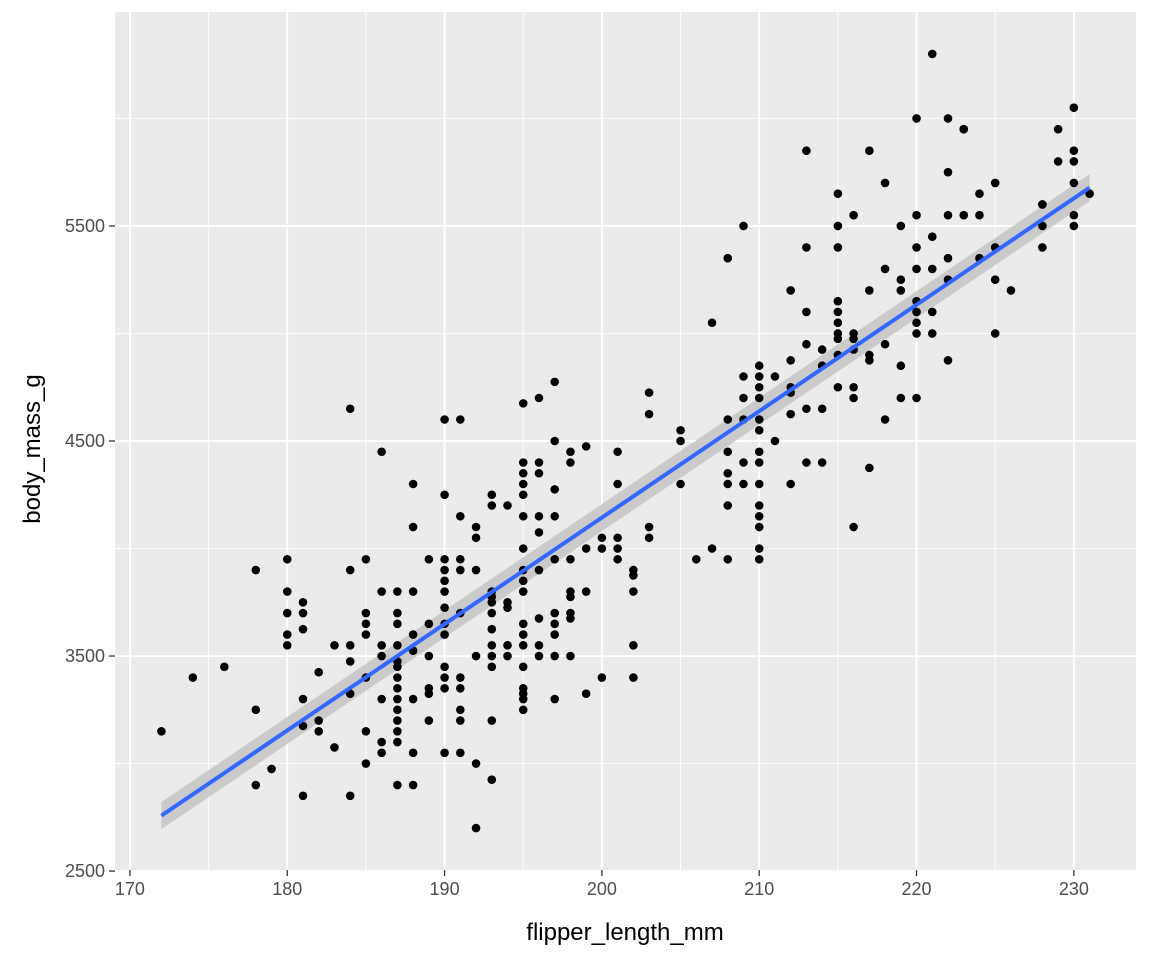 The height and width of the screenshot is (960, 1152). What do you see at coordinates (32, 448) in the screenshot?
I see `y-axis-title: body_mass_g` at bounding box center [32, 448].